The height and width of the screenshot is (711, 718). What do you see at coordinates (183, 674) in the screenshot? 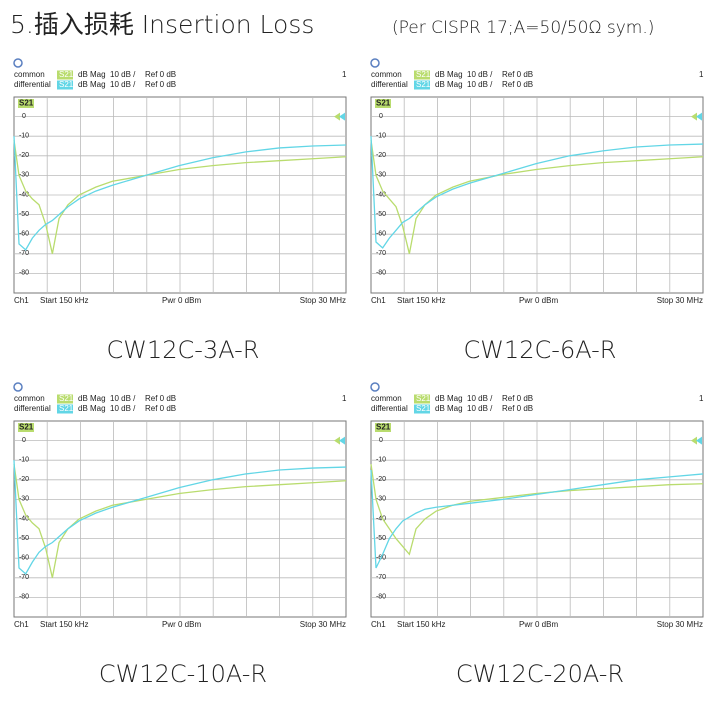
I see `chart-title: CW12C-10A-R` at bounding box center [183, 674].